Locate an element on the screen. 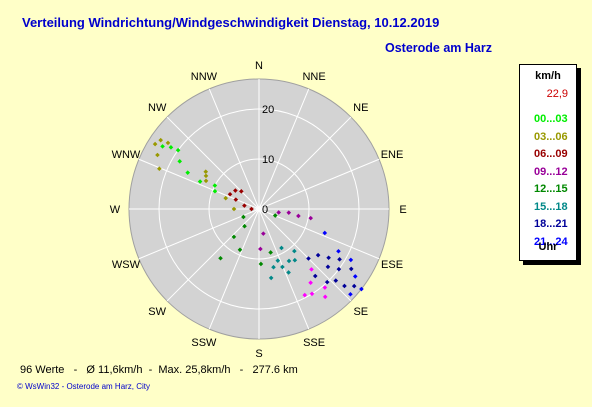  legend-entry: 12...15 is located at coordinates (551, 189).